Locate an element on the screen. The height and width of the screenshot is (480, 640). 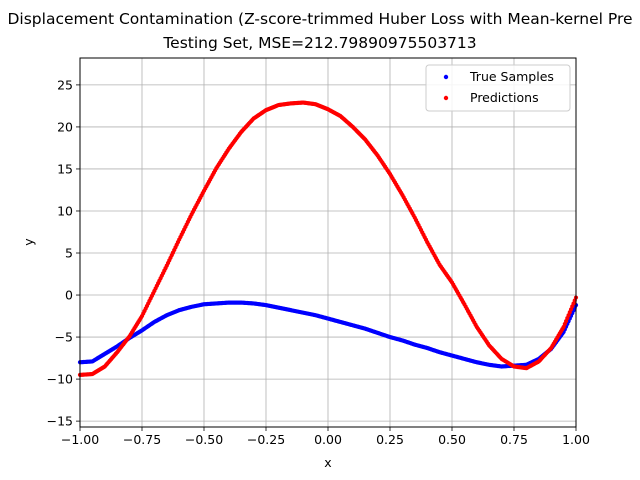
legend-box is located at coordinates (498, 88).